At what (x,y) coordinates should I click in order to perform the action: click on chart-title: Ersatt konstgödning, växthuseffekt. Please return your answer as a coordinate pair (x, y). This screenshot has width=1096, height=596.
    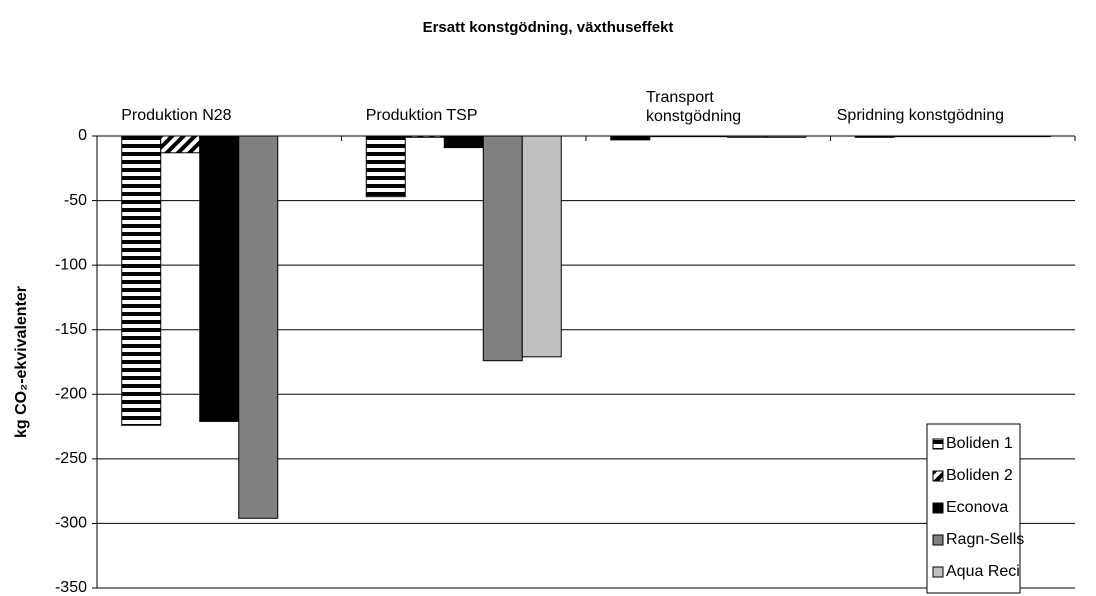
    Looking at the image, I should click on (548, 27).